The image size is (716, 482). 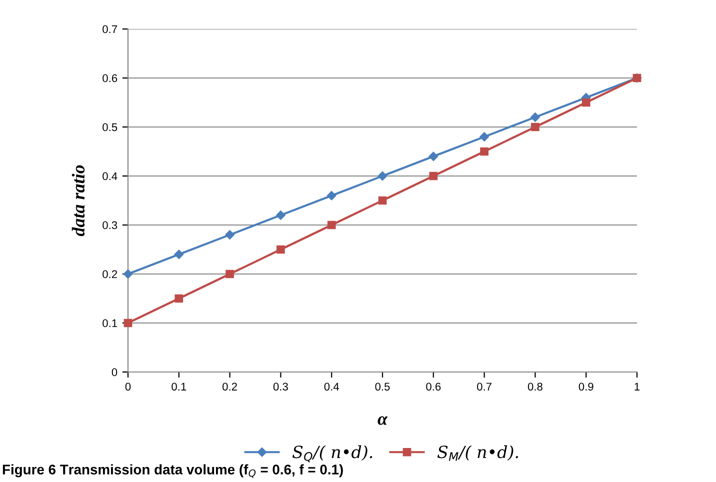 What do you see at coordinates (110, 176) in the screenshot?
I see `y-tick-label: 0.4` at bounding box center [110, 176].